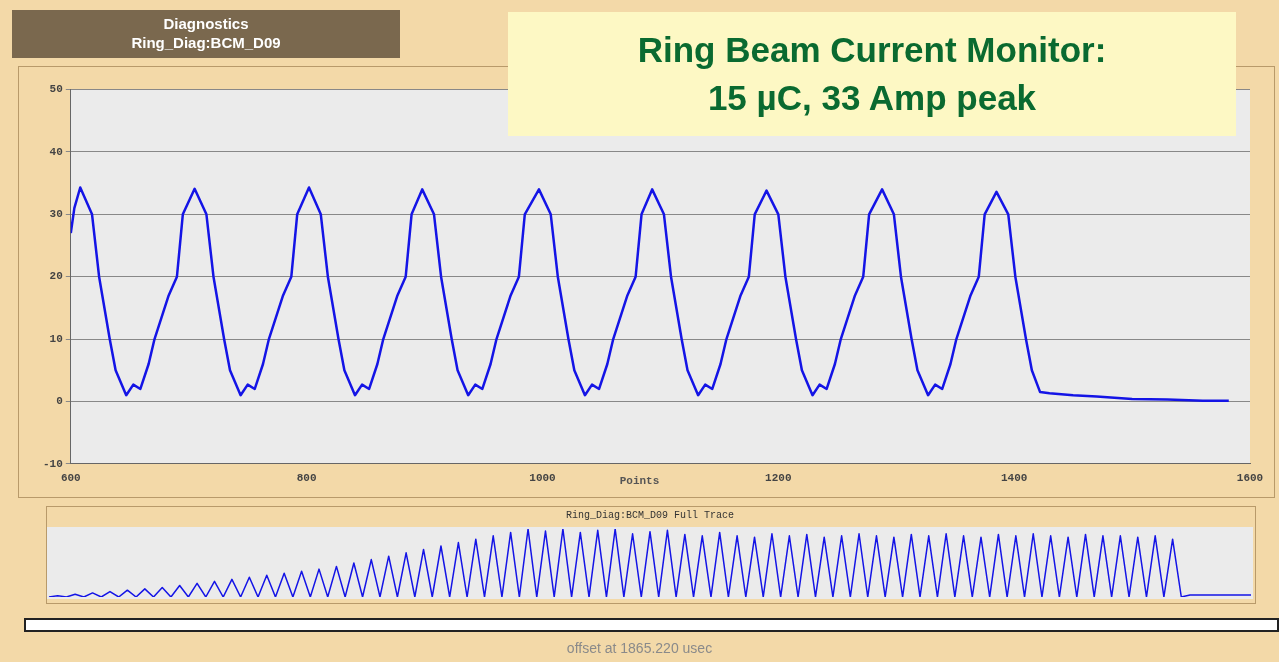  What do you see at coordinates (650, 515) in the screenshot?
I see `chart-title: Ring_Diag:BCM_D09 Full Trace` at bounding box center [650, 515].